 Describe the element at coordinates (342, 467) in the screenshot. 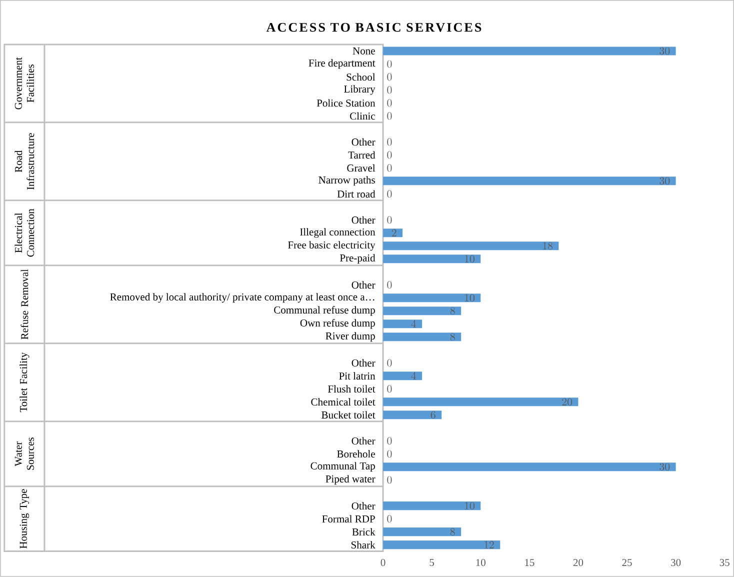

I see `y-tick-label: Communal Tap` at that location.